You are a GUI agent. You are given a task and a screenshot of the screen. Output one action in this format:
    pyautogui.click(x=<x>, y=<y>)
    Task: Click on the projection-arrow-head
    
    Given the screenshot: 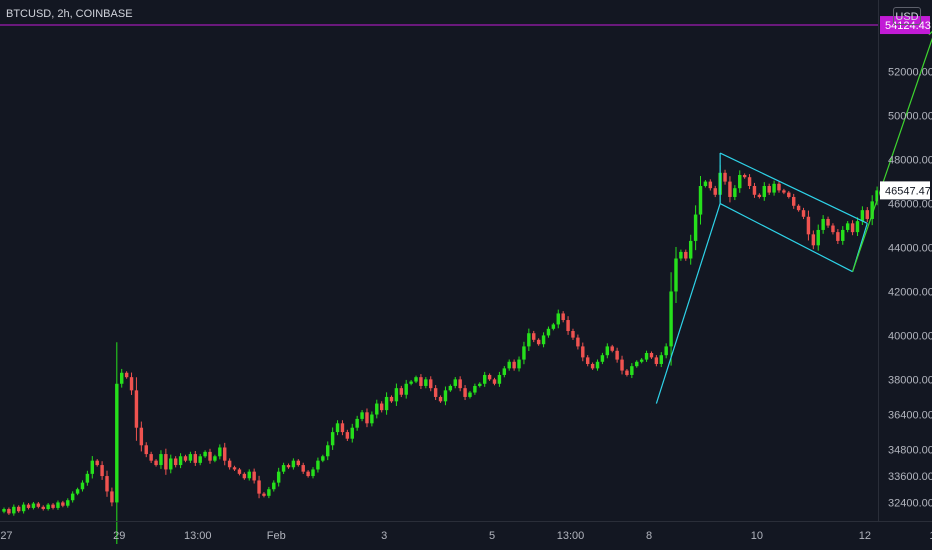 What is the action you would take?
    pyautogui.click(x=930, y=33)
    